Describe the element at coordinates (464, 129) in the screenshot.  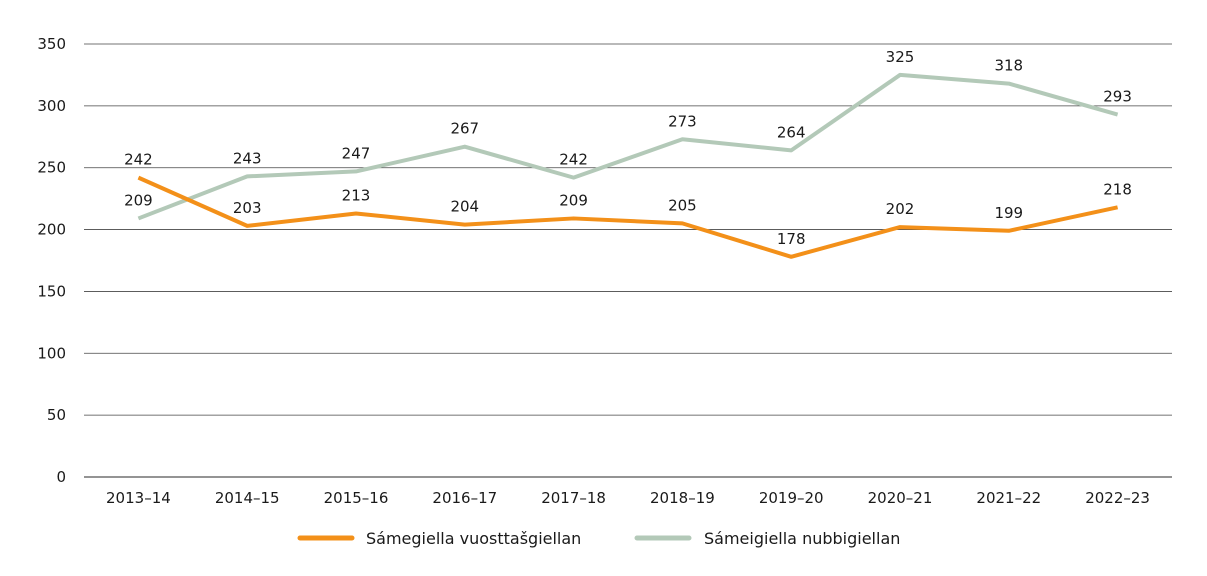
I see `data-label: 267` at that location.